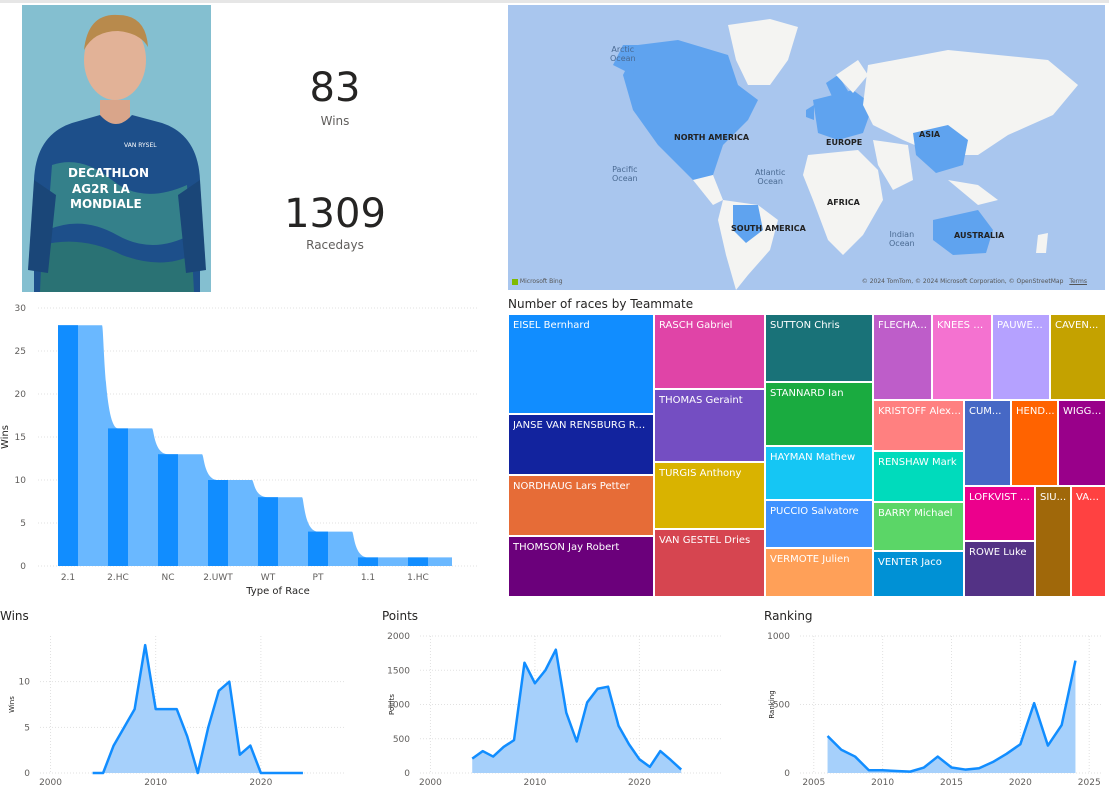  What do you see at coordinates (709, 495) in the screenshot?
I see `treemap-cell: TURGIS Anthony` at bounding box center [709, 495].